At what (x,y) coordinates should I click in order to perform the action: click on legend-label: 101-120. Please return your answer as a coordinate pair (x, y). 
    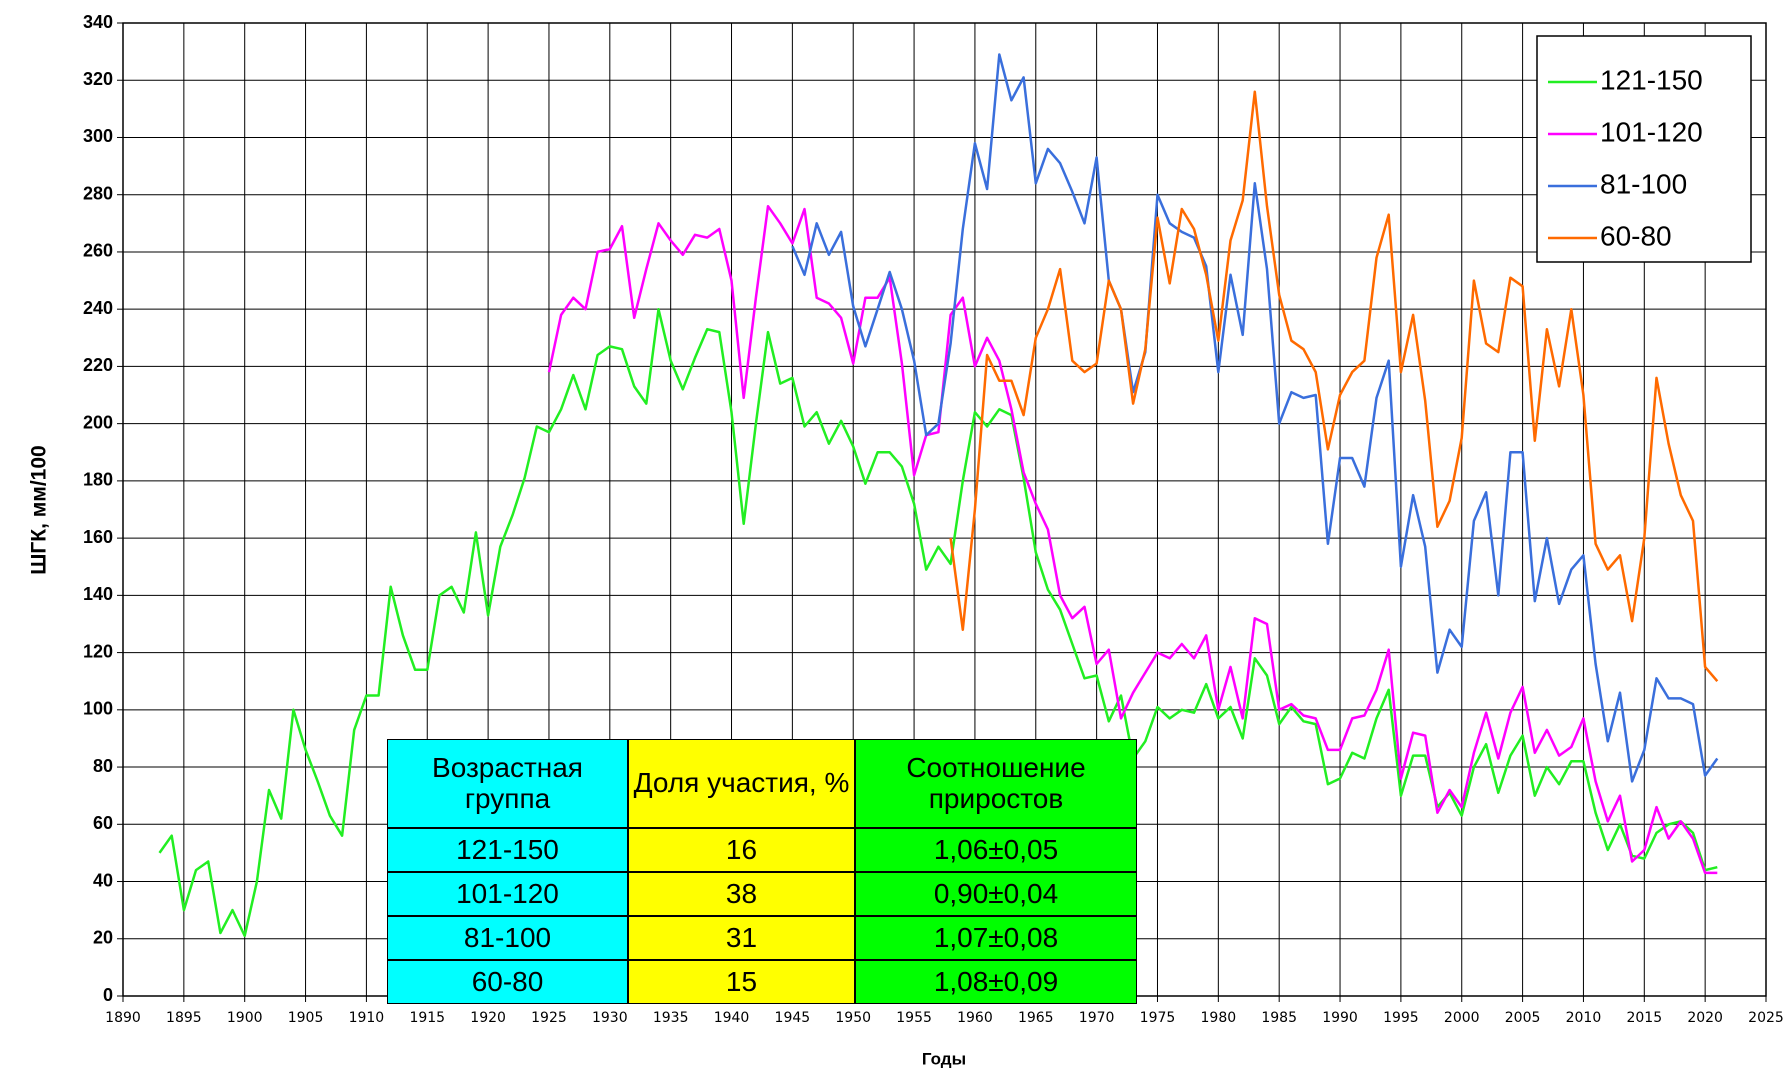
    Looking at the image, I should click on (1651, 131).